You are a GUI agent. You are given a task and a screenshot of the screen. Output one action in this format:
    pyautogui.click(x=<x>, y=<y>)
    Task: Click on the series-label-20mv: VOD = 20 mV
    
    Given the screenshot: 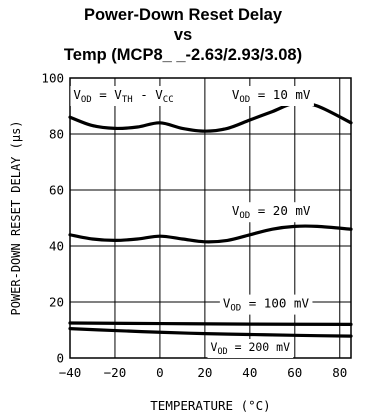 What is the action you would take?
    pyautogui.click(x=271, y=212)
    